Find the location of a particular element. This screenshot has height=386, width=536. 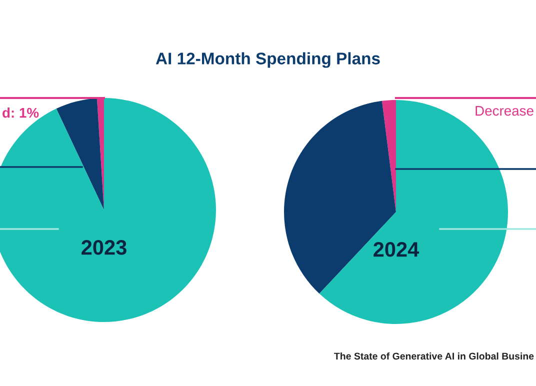

text: 2024 is located at coordinates (397, 249).